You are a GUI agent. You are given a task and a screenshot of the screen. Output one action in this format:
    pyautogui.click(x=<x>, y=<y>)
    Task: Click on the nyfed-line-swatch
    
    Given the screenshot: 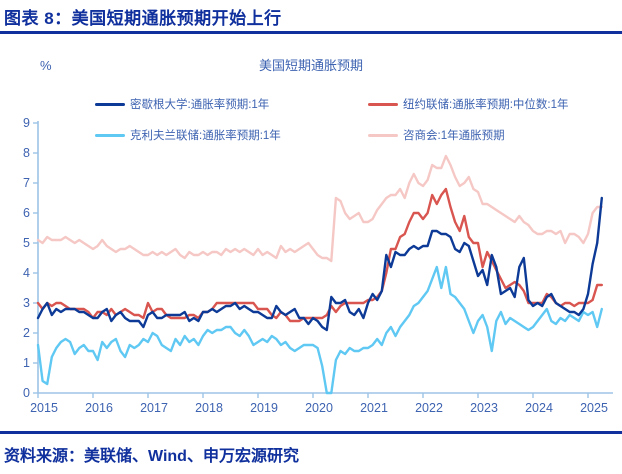 What is the action you would take?
    pyautogui.click(x=383, y=104)
    